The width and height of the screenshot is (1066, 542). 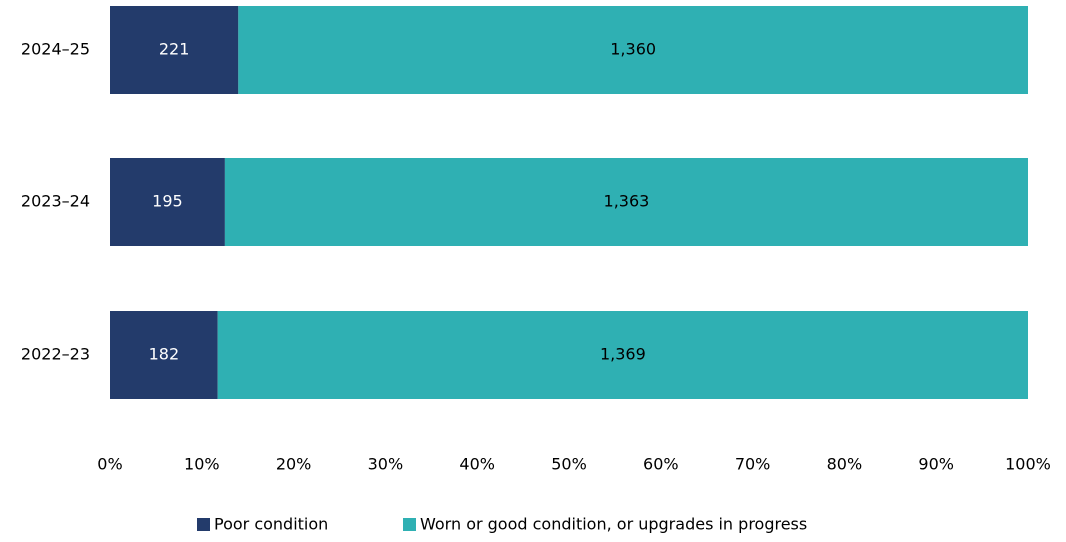 What do you see at coordinates (845, 464) in the screenshot?
I see `x-tick-label: 80%` at bounding box center [845, 464].